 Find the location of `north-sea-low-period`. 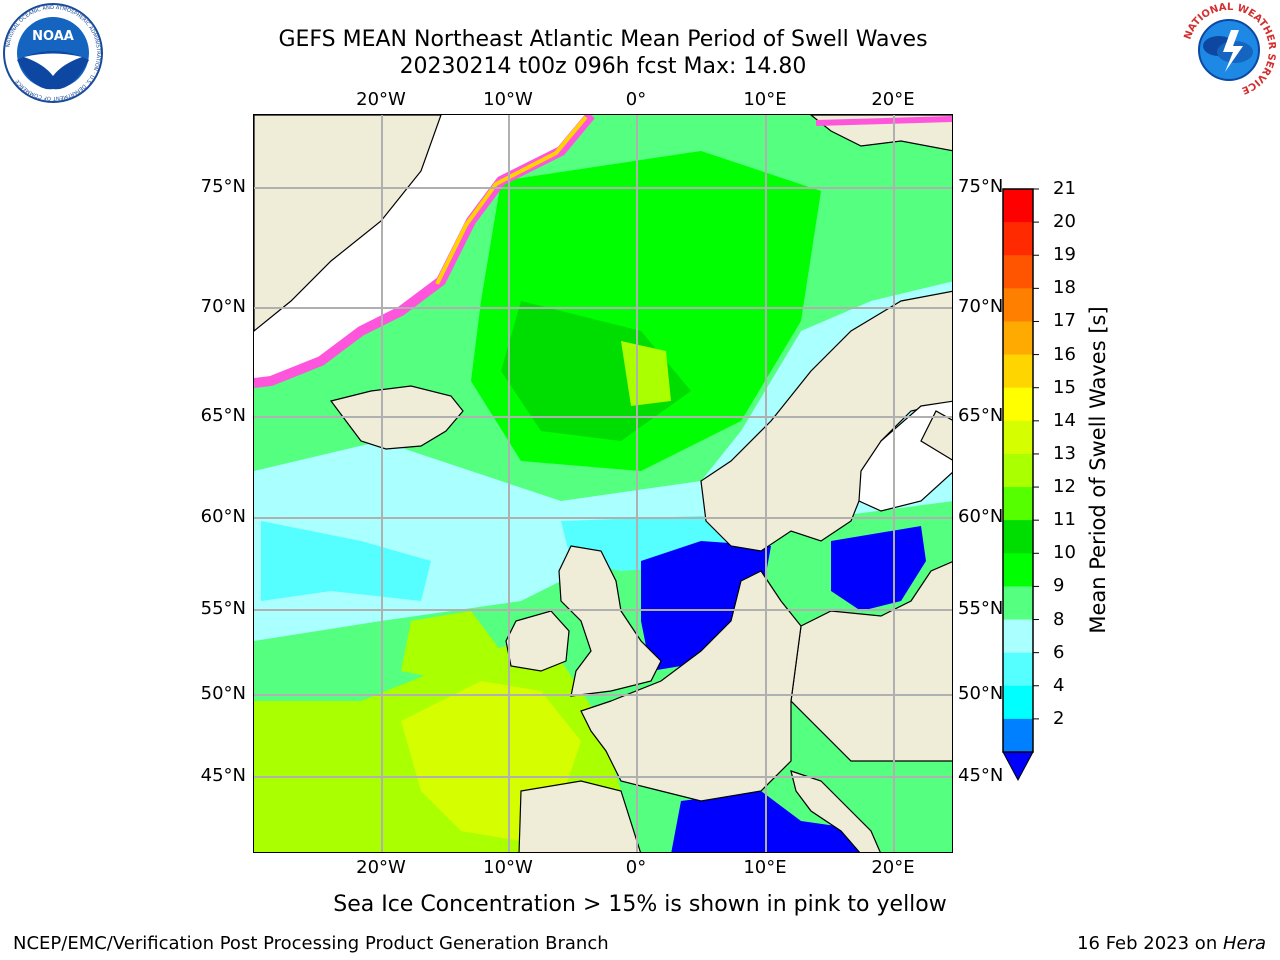

north-sea-low-period is located at coordinates (706, 606).